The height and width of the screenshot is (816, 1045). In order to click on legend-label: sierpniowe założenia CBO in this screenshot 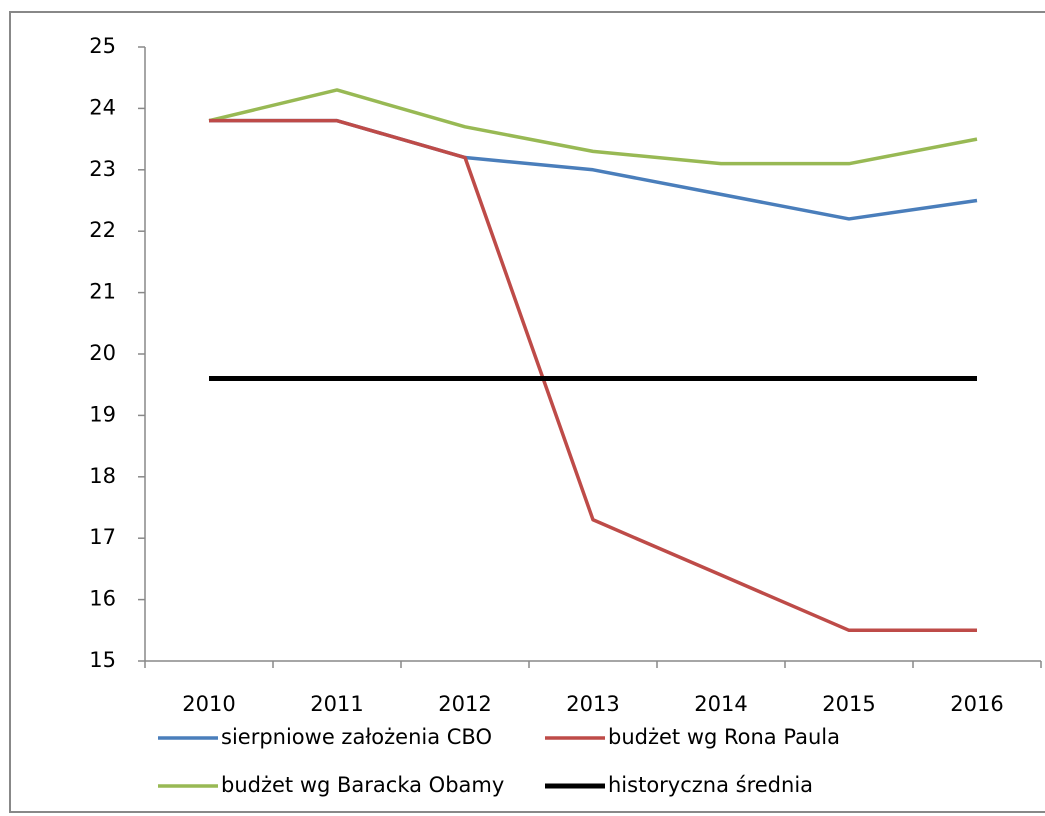, I will do `click(356, 737)`.